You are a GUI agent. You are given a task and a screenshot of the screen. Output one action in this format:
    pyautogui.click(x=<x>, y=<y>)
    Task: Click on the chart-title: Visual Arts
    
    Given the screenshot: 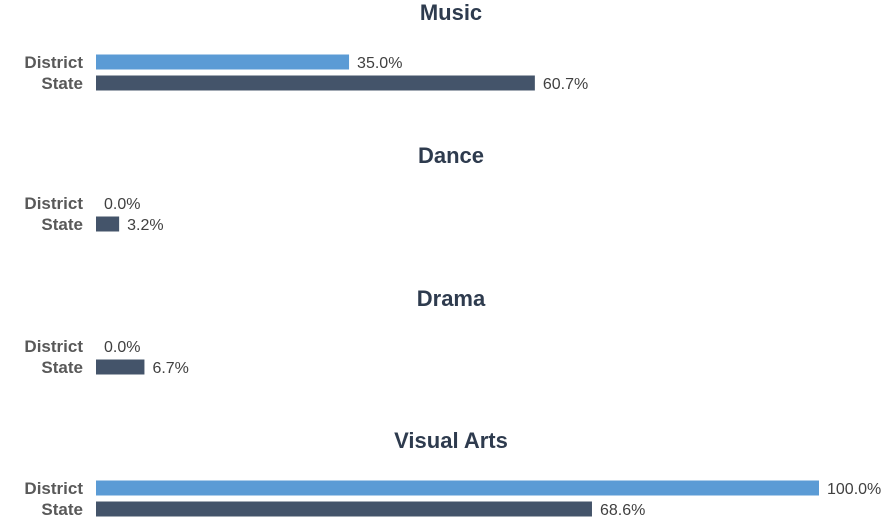 What is the action you would take?
    pyautogui.click(x=451, y=440)
    